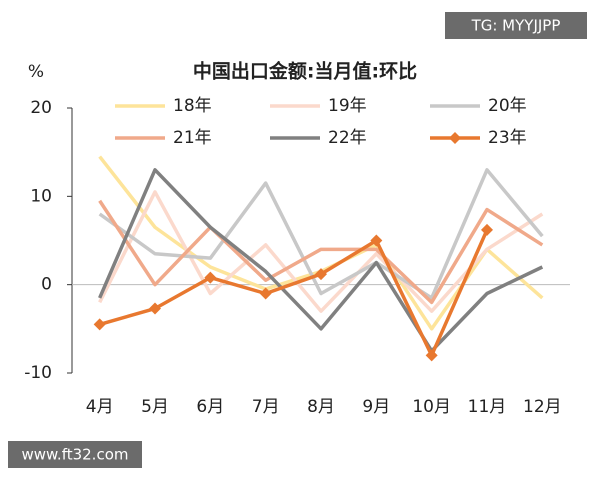 The width and height of the screenshot is (600, 480). What do you see at coordinates (347, 138) in the screenshot?
I see `legend-label: 22年` at bounding box center [347, 138].